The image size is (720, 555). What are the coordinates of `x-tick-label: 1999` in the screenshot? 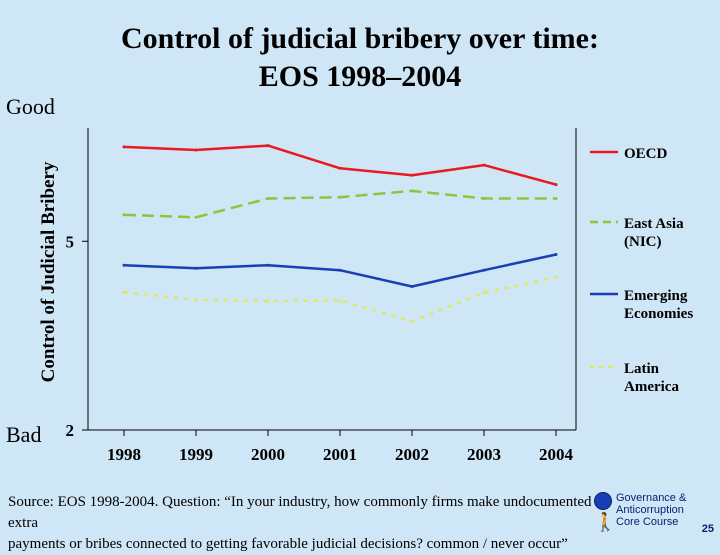 It's located at (196, 454).